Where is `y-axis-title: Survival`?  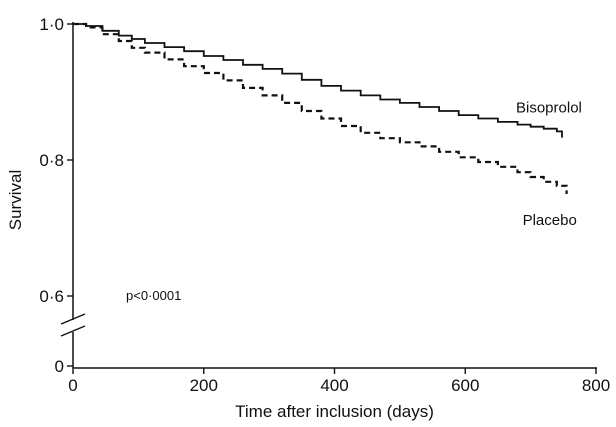
y-axis-title: Survival is located at coordinates (15, 200).